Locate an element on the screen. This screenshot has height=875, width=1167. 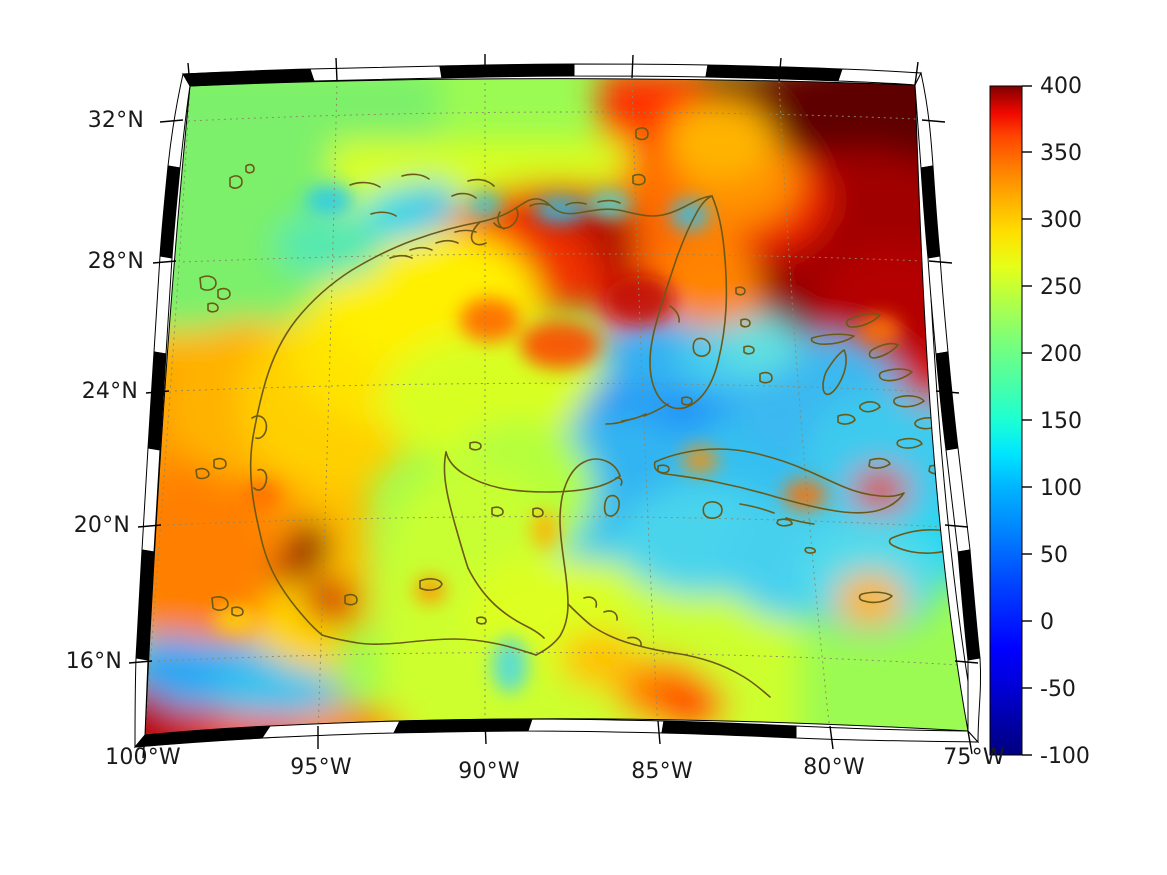
lat-ticks is located at coordinates (156, 391).